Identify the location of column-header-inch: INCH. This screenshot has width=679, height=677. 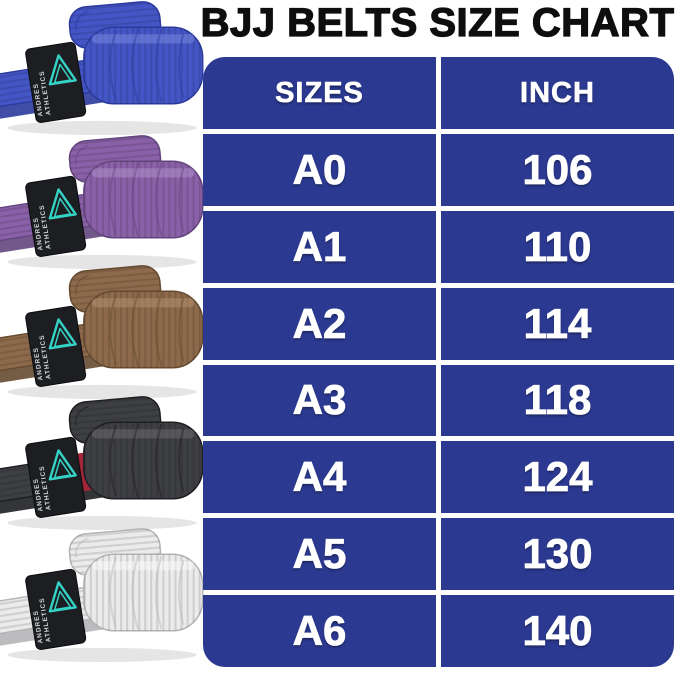
(557, 93).